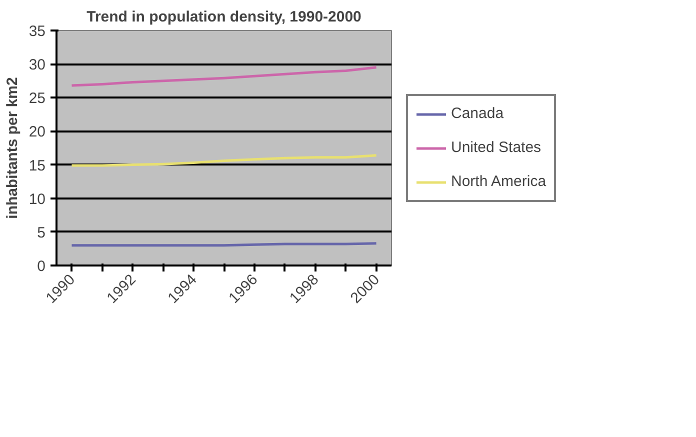  Describe the element at coordinates (41, 266) in the screenshot. I see `y-tick-label: 0` at that location.